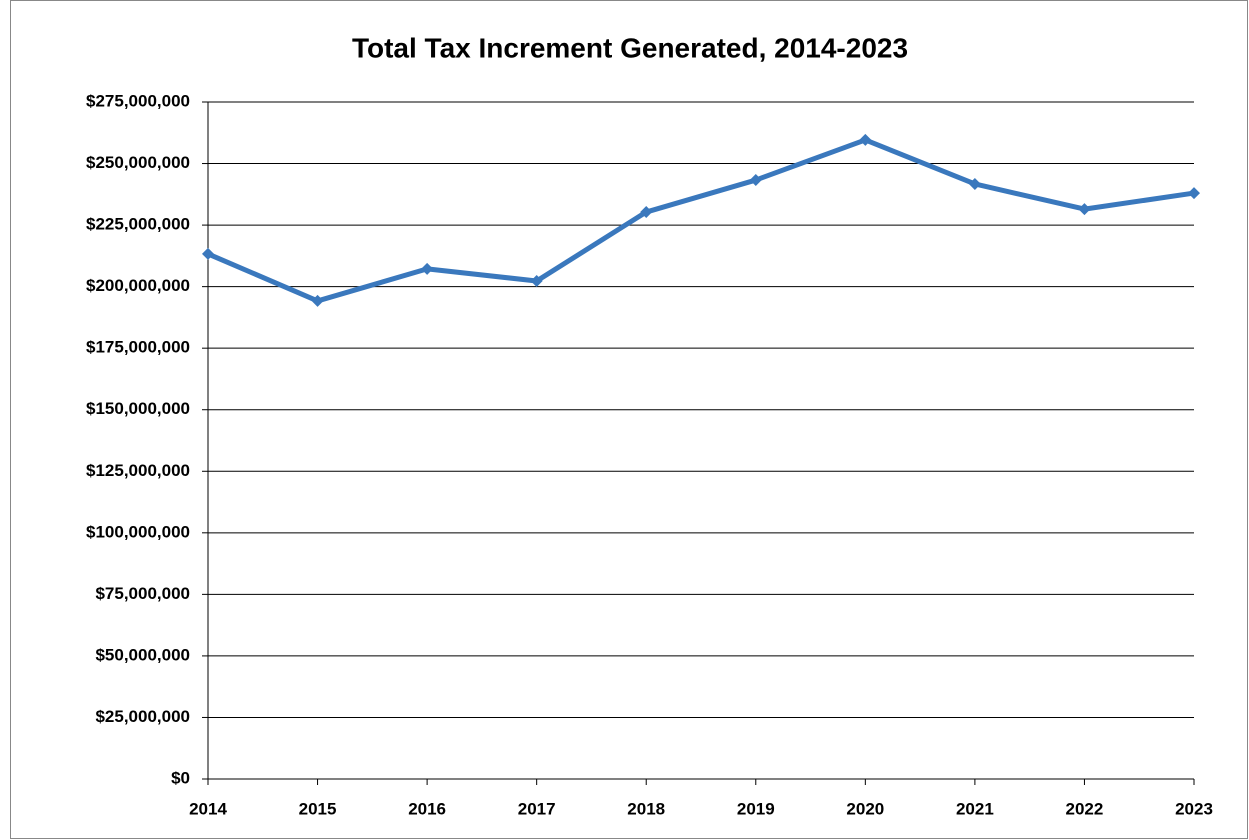  What do you see at coordinates (138, 347) in the screenshot?
I see `y-tick-label: $175,000,000` at bounding box center [138, 347].